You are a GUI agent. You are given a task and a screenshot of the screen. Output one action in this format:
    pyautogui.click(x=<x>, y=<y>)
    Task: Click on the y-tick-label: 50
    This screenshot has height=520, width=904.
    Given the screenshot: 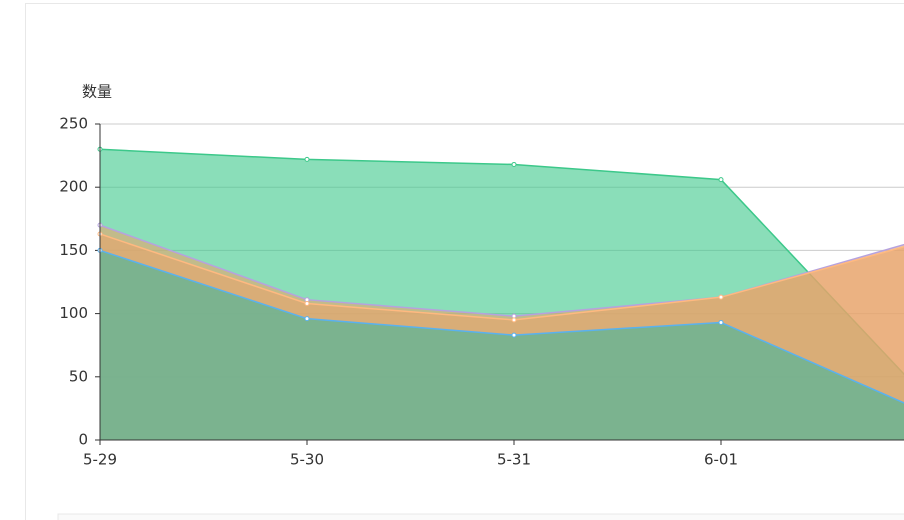 What is the action you would take?
    pyautogui.click(x=78, y=376)
    